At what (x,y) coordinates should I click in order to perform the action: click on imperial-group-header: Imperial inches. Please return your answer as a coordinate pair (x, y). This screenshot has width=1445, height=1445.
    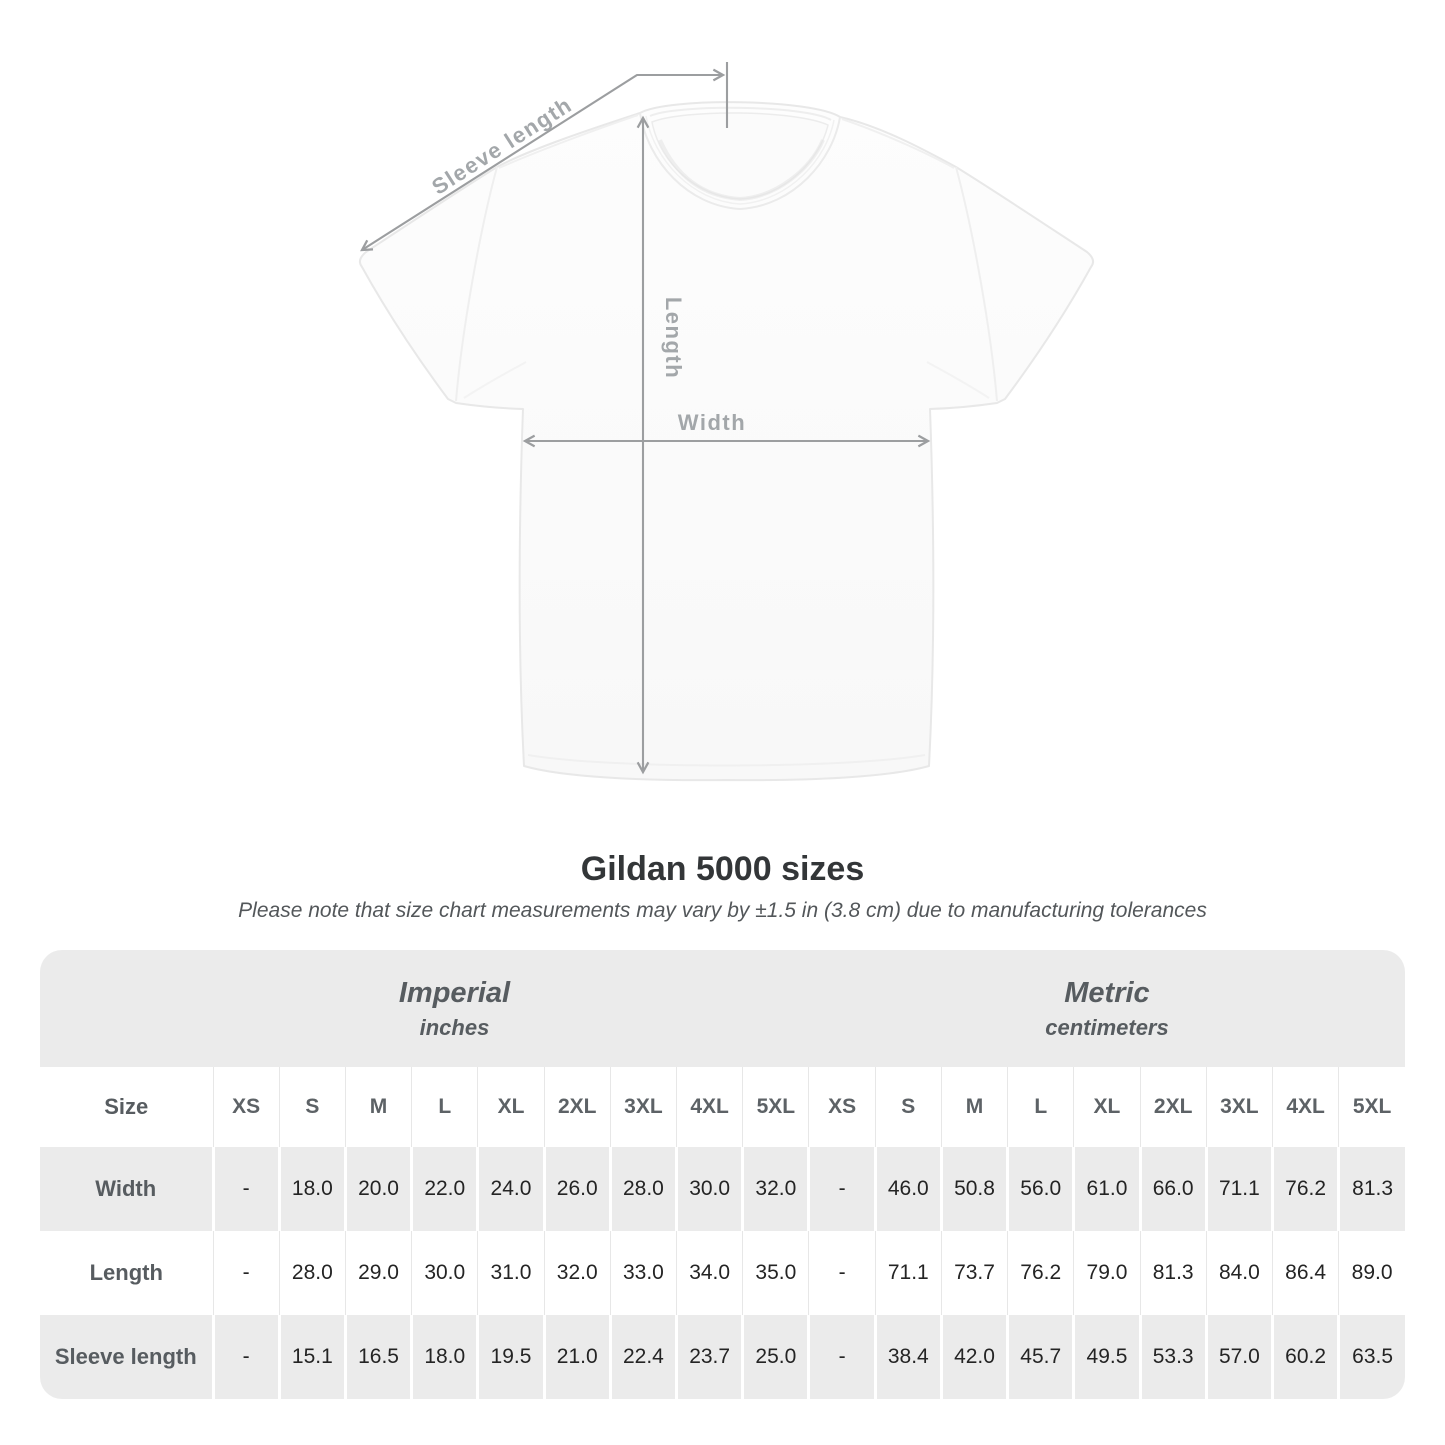
    Looking at the image, I should click on (424, 1008).